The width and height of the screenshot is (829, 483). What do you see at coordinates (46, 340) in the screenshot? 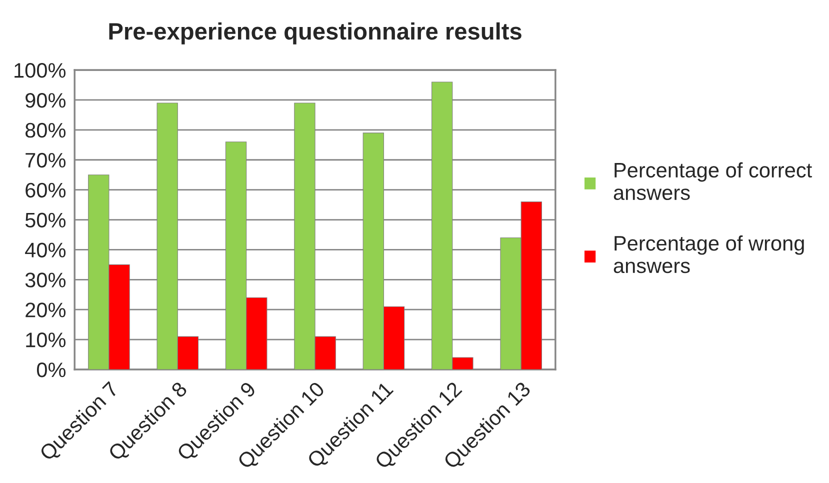
I see `y-tick-label: 10%` at bounding box center [46, 340].